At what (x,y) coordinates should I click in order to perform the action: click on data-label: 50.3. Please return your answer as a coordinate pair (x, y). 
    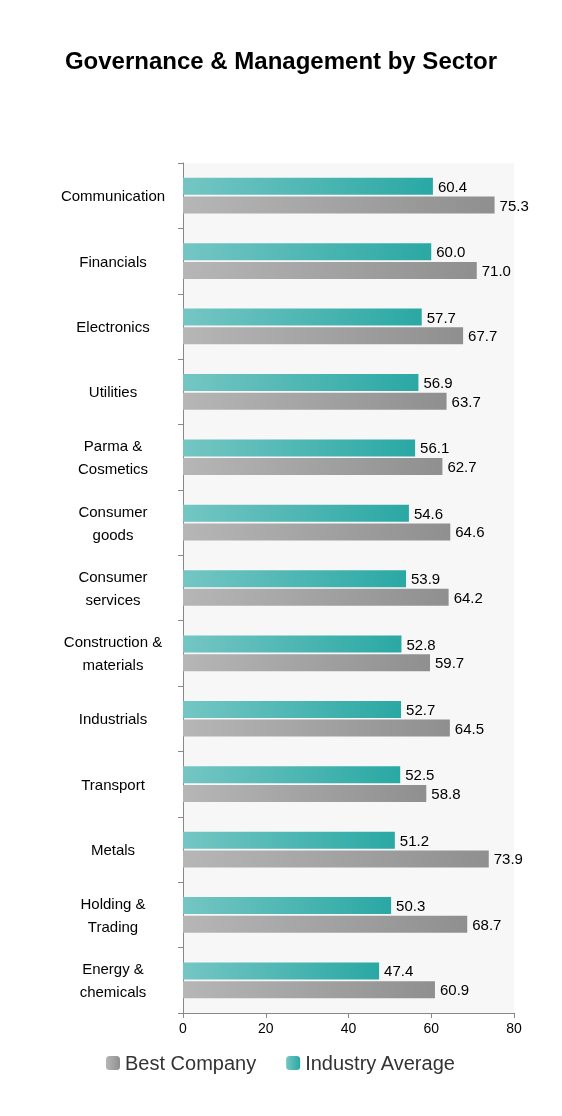
    Looking at the image, I should click on (411, 906).